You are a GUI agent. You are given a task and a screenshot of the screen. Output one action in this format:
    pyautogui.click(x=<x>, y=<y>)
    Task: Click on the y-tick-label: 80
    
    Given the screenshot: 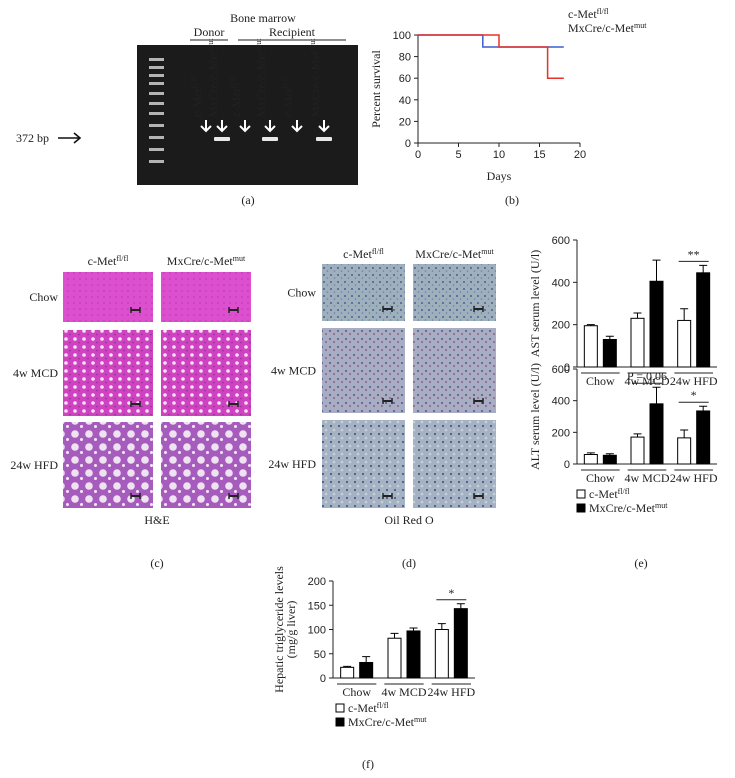 What is the action you would take?
    pyautogui.click(x=405, y=58)
    